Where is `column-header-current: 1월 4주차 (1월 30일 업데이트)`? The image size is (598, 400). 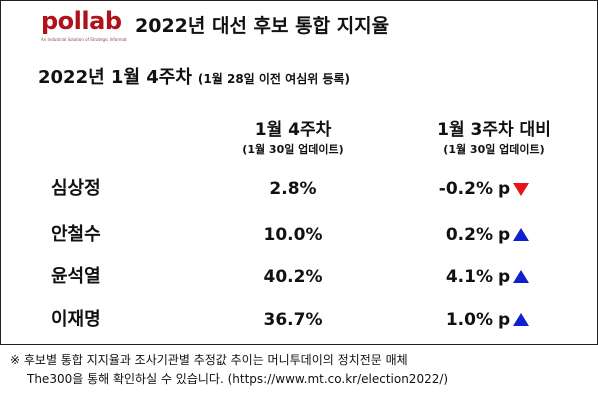 column-header-current: 1월 4주차 (1월 30일 업데이트) is located at coordinates (293, 139).